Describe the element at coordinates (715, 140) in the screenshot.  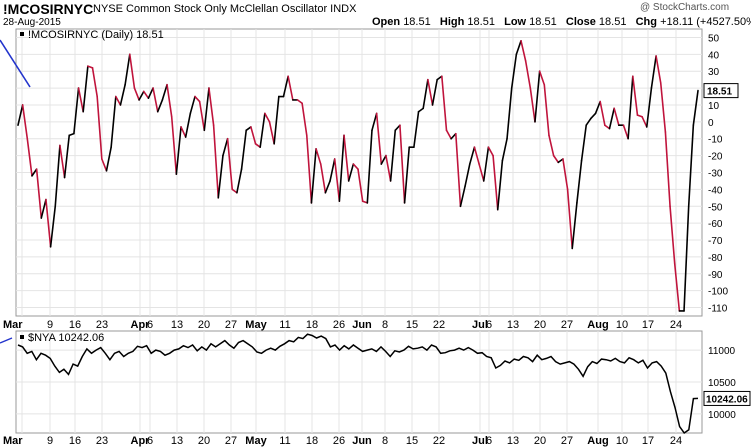
I see `oscillator-y-tick-label: -10` at that location.